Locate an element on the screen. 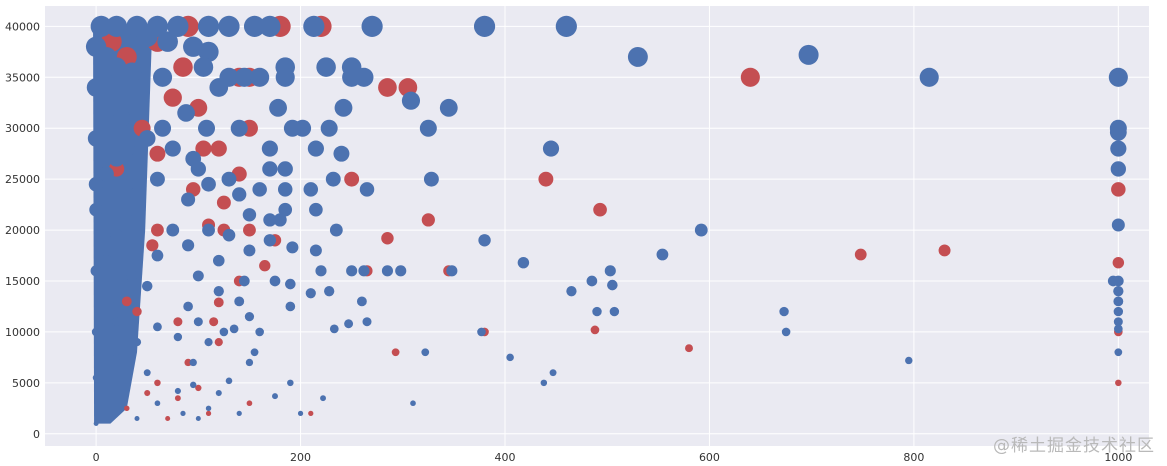 This screenshot has height=466, width=1167. x-tick-label: 200 is located at coordinates (300, 457).